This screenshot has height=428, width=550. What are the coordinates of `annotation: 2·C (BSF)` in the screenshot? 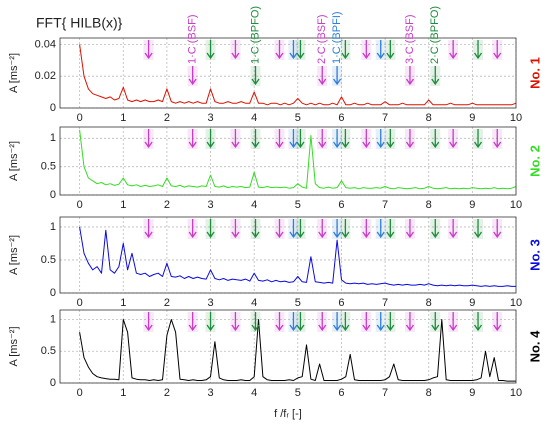 It's located at (322, 40).